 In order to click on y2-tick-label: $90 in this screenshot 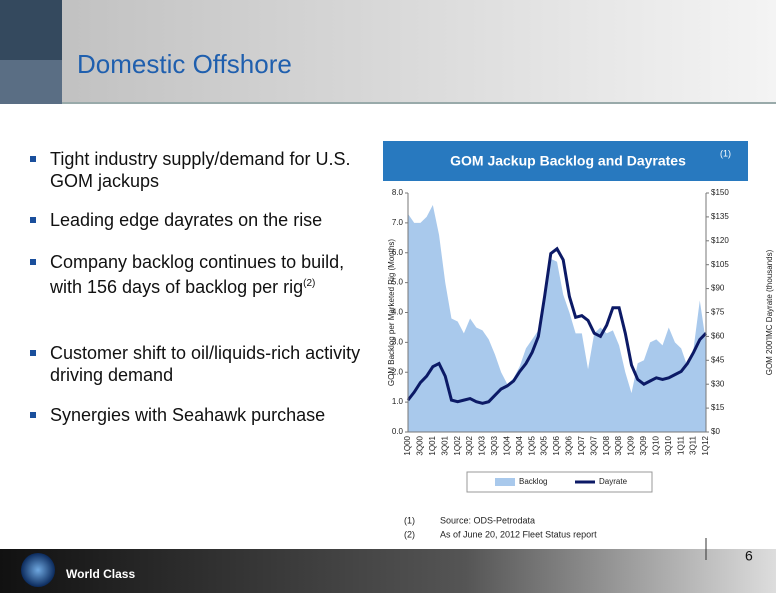, I will do `click(718, 288)`.